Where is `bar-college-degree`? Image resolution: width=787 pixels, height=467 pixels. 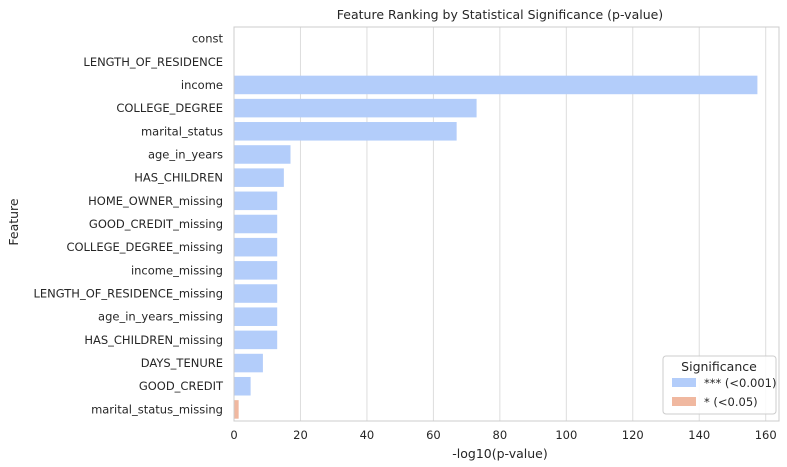
bar-college-degree is located at coordinates (355, 108).